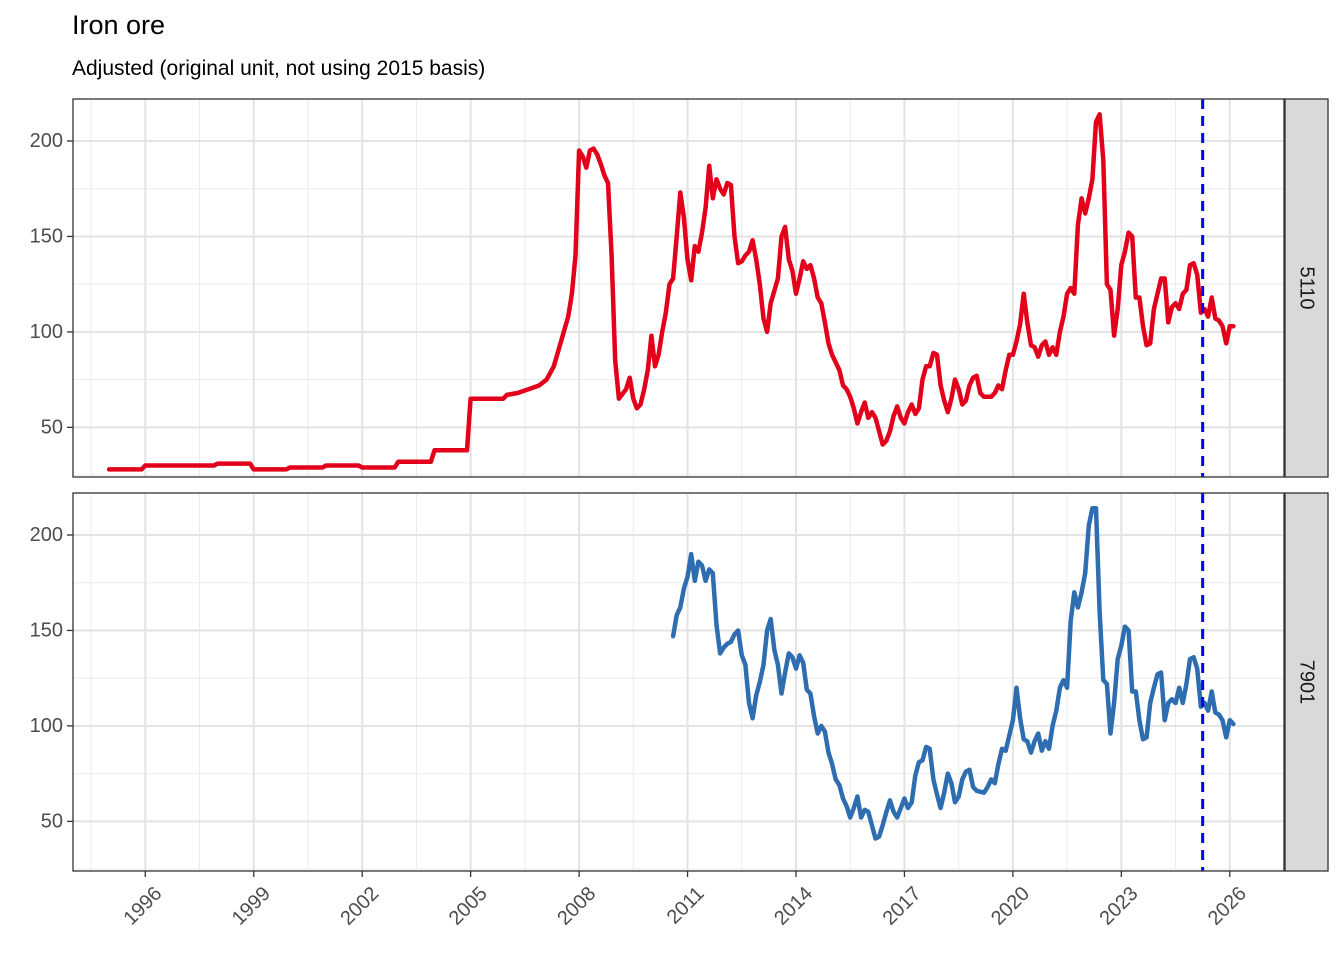 The height and width of the screenshot is (960, 1344). I want to click on panel-1-y-tick-label: 100, so click(46, 332).